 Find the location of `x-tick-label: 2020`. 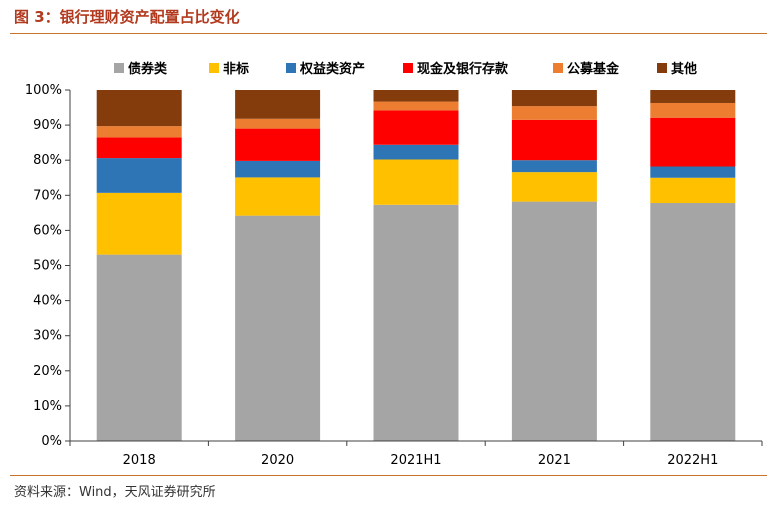

x-tick-label: 2020 is located at coordinates (277, 460).